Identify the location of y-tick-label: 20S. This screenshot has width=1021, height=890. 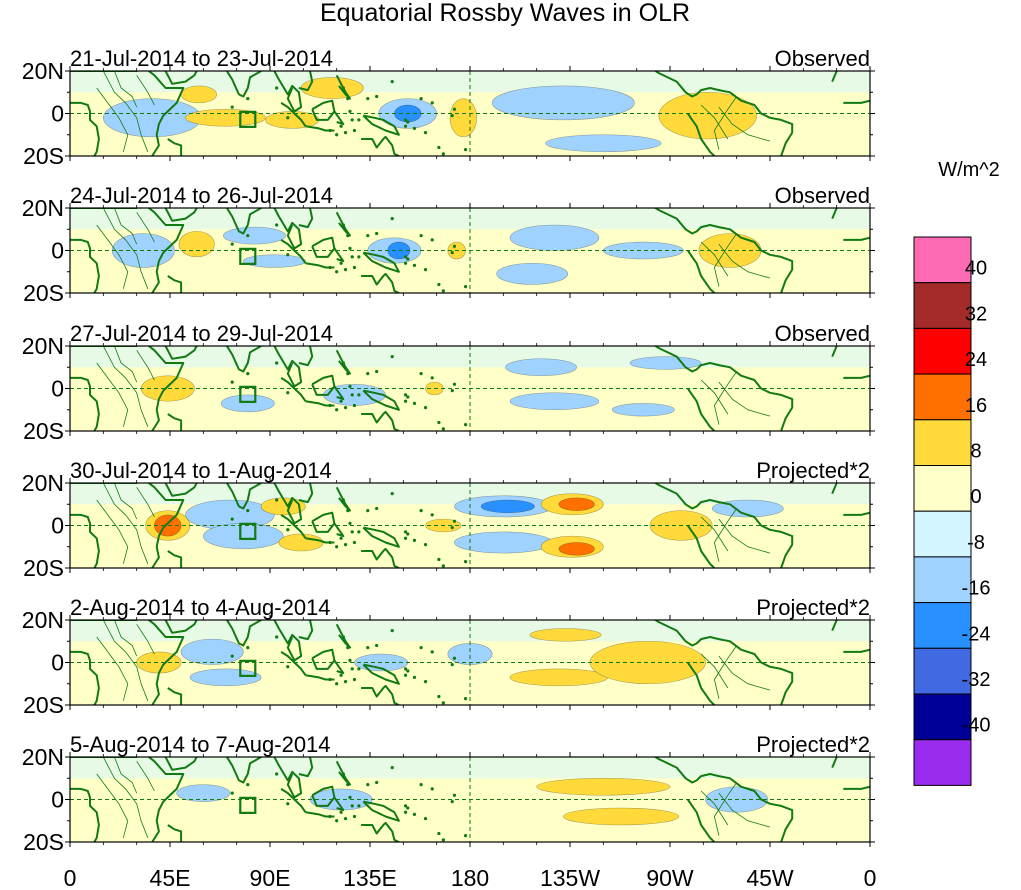
(43, 568).